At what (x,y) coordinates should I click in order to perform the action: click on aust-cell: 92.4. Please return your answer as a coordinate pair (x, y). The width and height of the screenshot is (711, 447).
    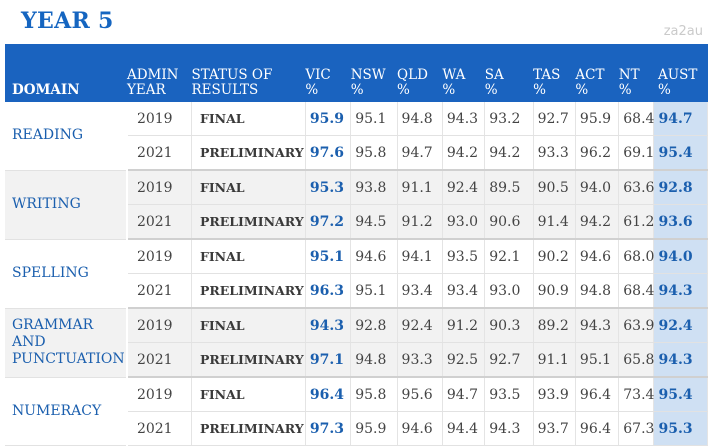
    Looking at the image, I should click on (681, 325).